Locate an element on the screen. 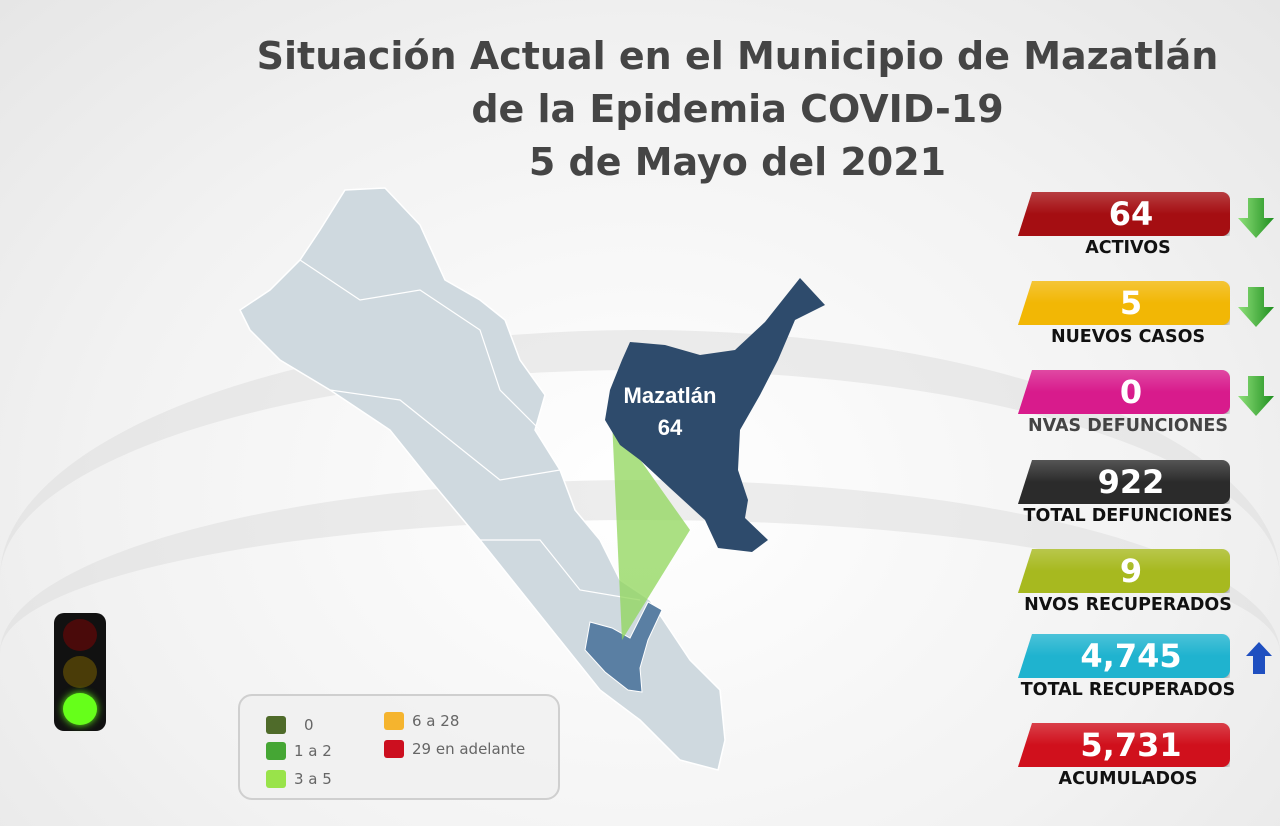  stat-value-bar: 5,731 is located at coordinates (1124, 745).